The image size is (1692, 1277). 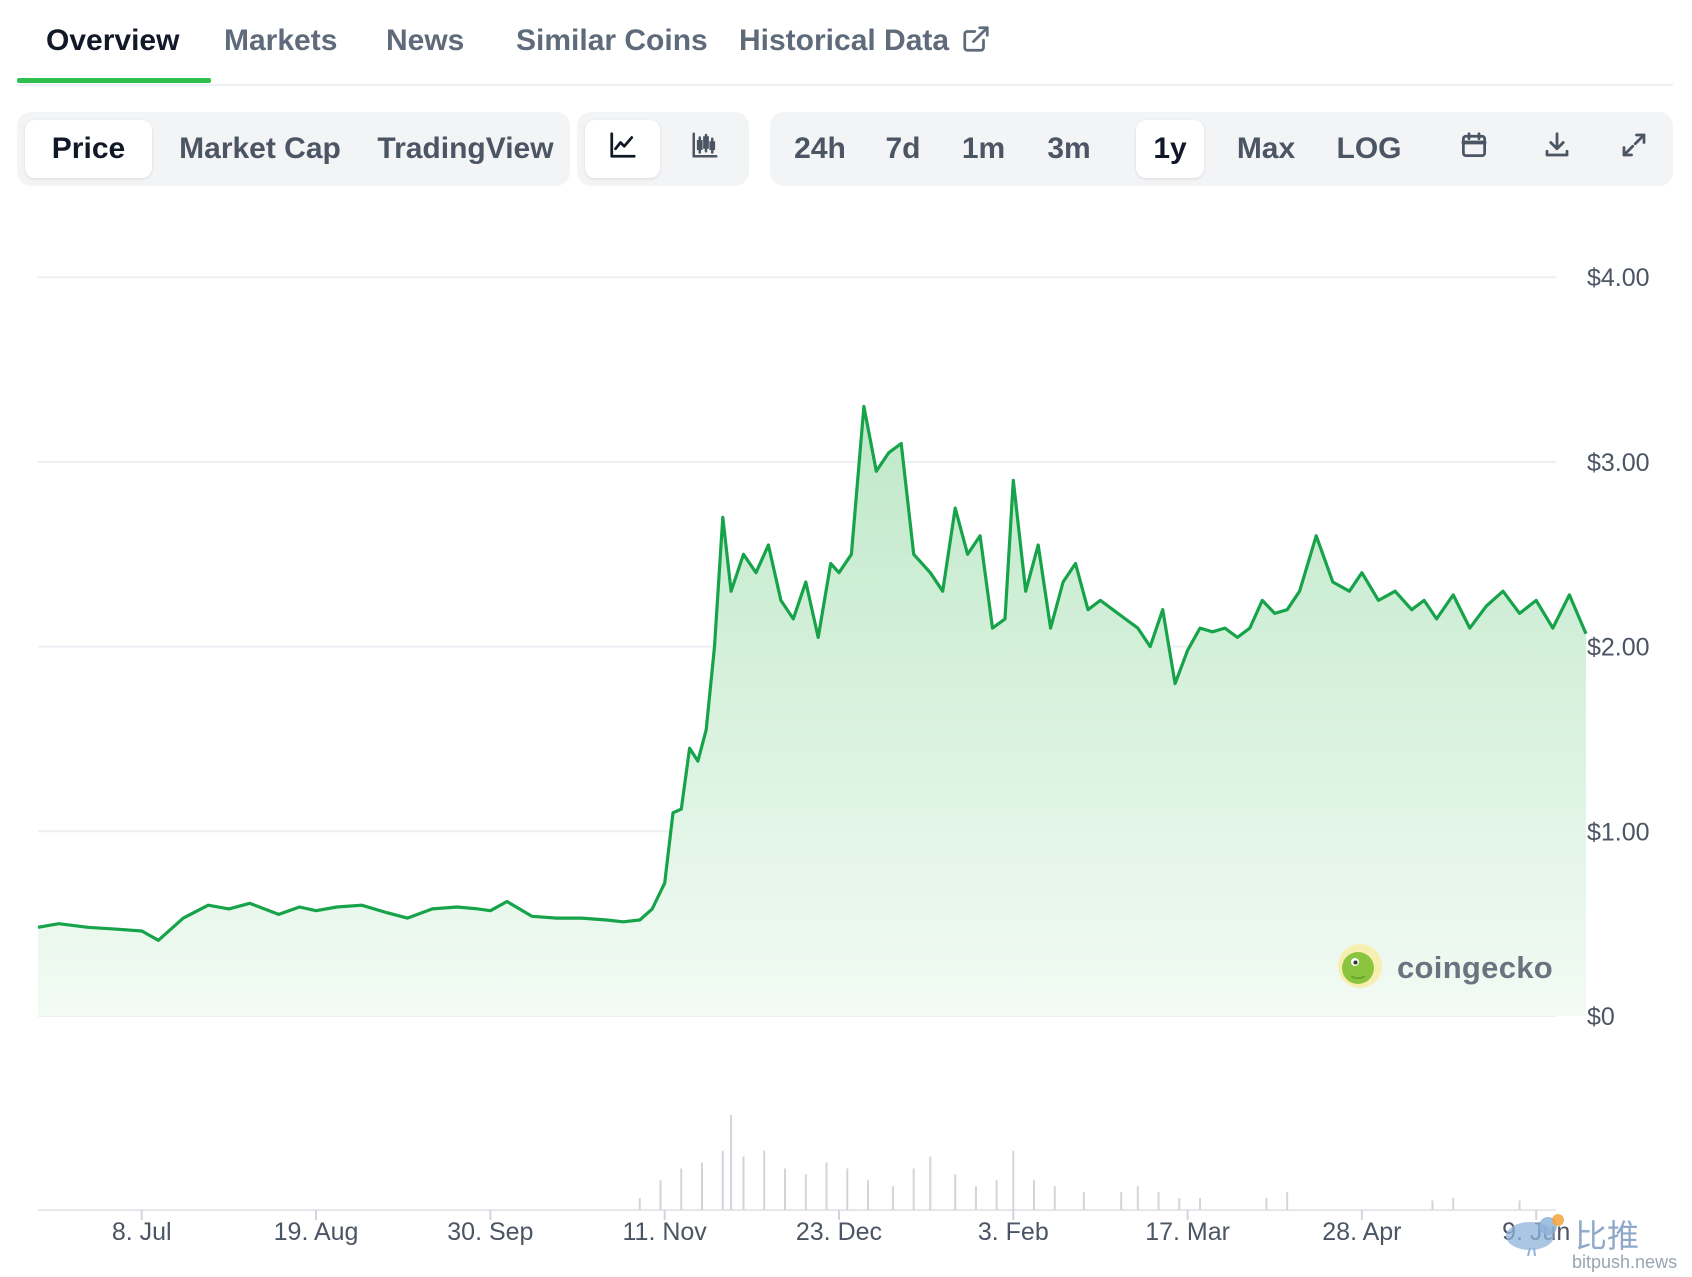 I want to click on date-range-button, so click(x=1474, y=149).